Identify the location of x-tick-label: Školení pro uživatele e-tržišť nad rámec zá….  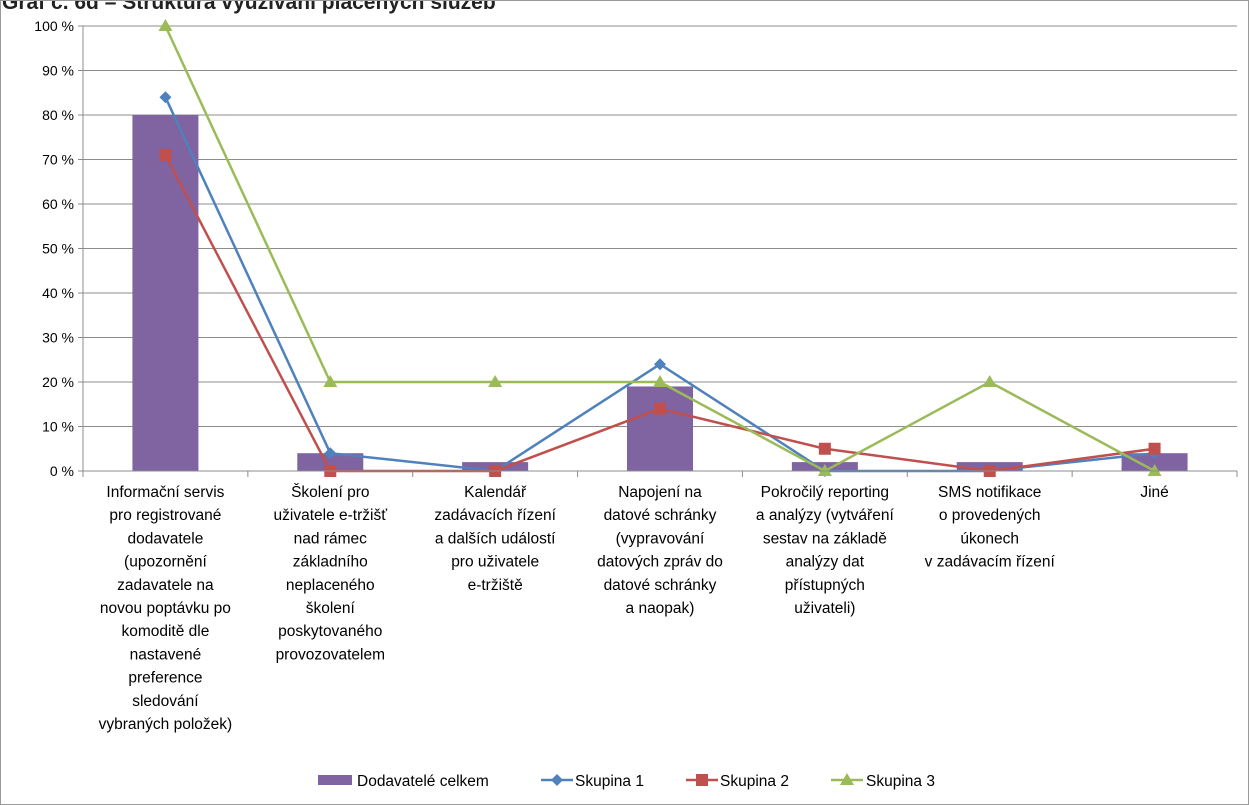
(331, 573).